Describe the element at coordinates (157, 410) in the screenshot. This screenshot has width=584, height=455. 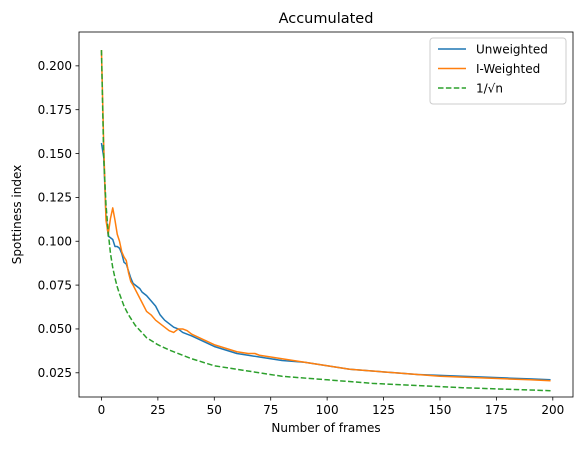
I see `x-tick-label: 25` at that location.